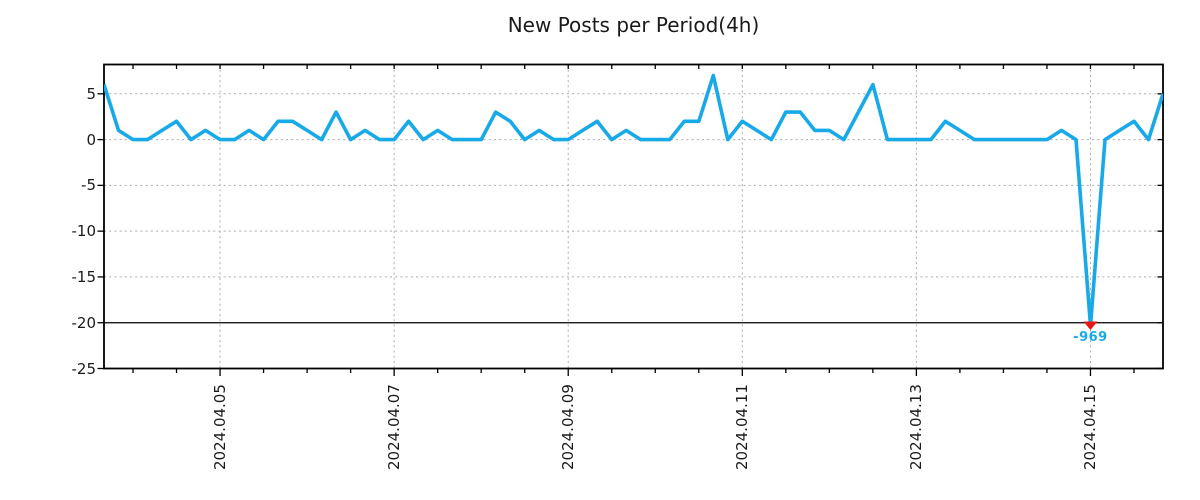  I want to click on chart-title: New Posts per Period(4h), so click(633, 25).